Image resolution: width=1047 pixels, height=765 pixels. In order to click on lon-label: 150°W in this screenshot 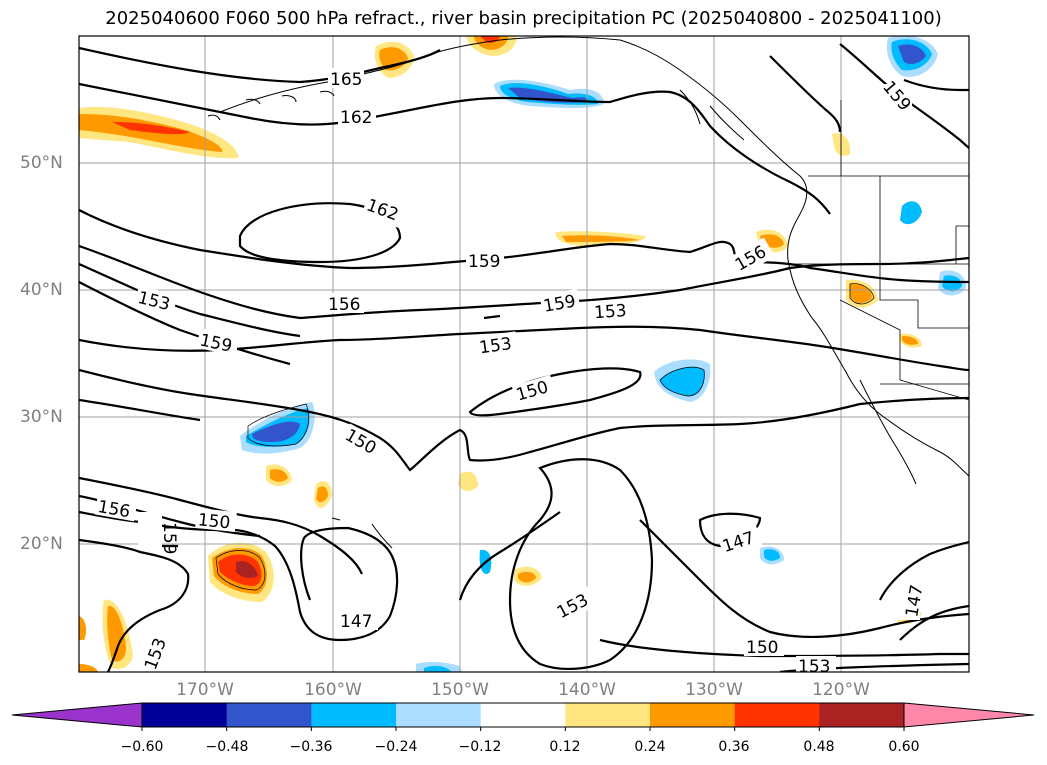, I will do `click(460, 690)`.